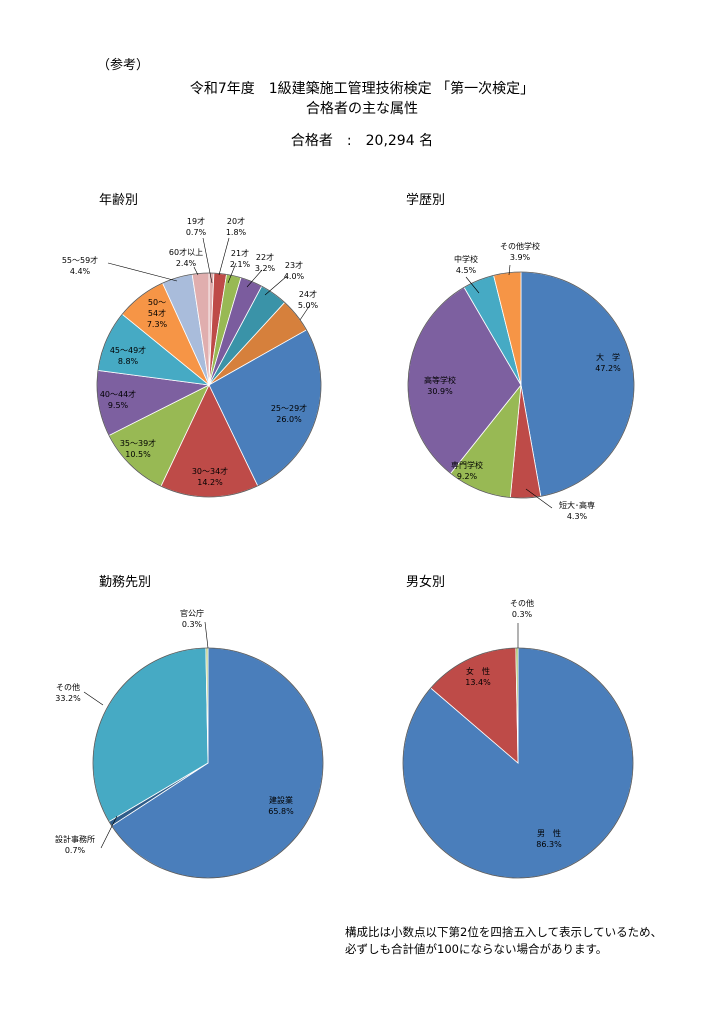 Image resolution: width=724 pixels, height=1024 pixels. I want to click on workplace-chart-title: 勤務先別, so click(125, 582).